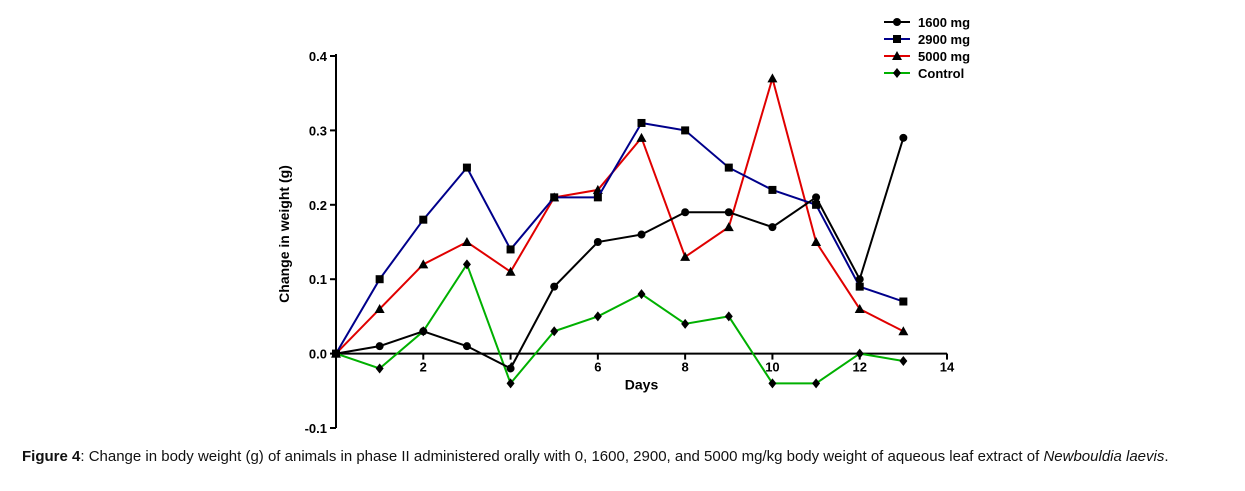 Image resolution: width=1245 pixels, height=491 pixels. Describe the element at coordinates (51, 456) in the screenshot. I see `figure-label: Figure 4` at that location.